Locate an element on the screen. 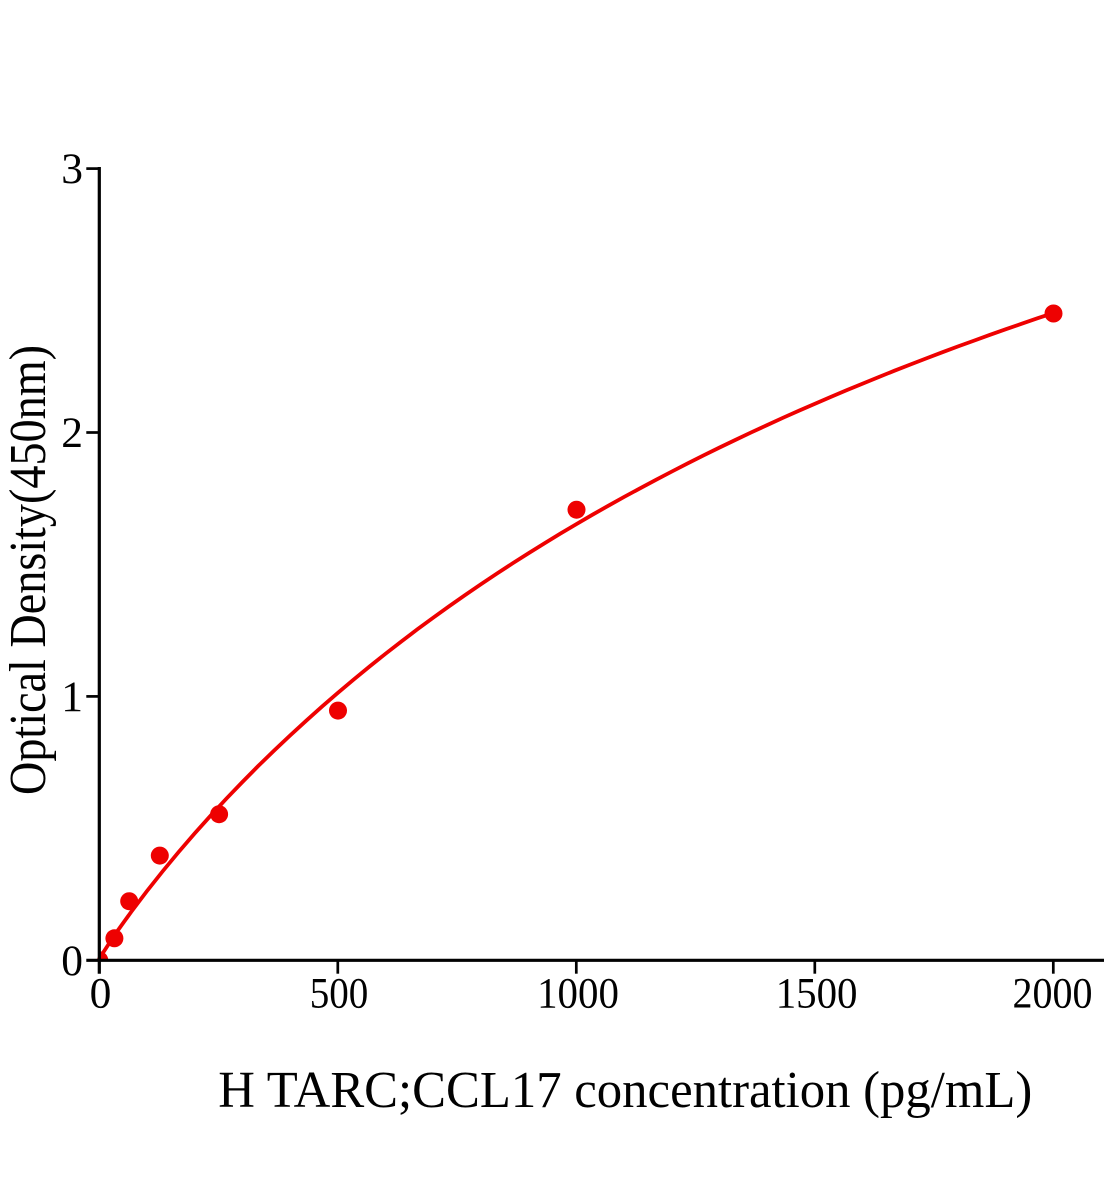 The width and height of the screenshot is (1104, 1200). svg-text: Optical Density(450nm) is located at coordinates (28, 570).